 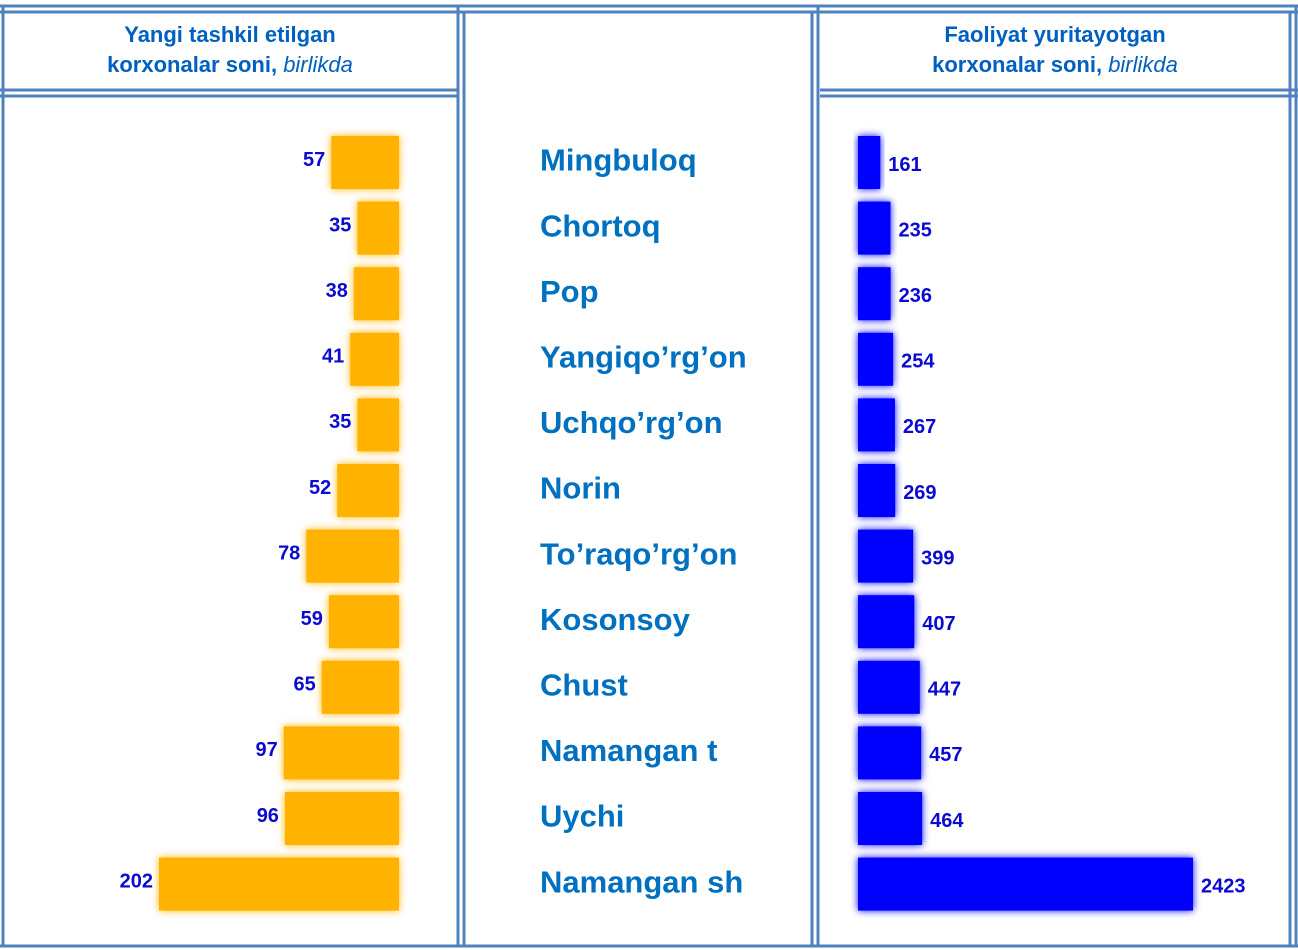 What do you see at coordinates (268, 816) in the screenshot?
I see `value-label: 96` at bounding box center [268, 816].